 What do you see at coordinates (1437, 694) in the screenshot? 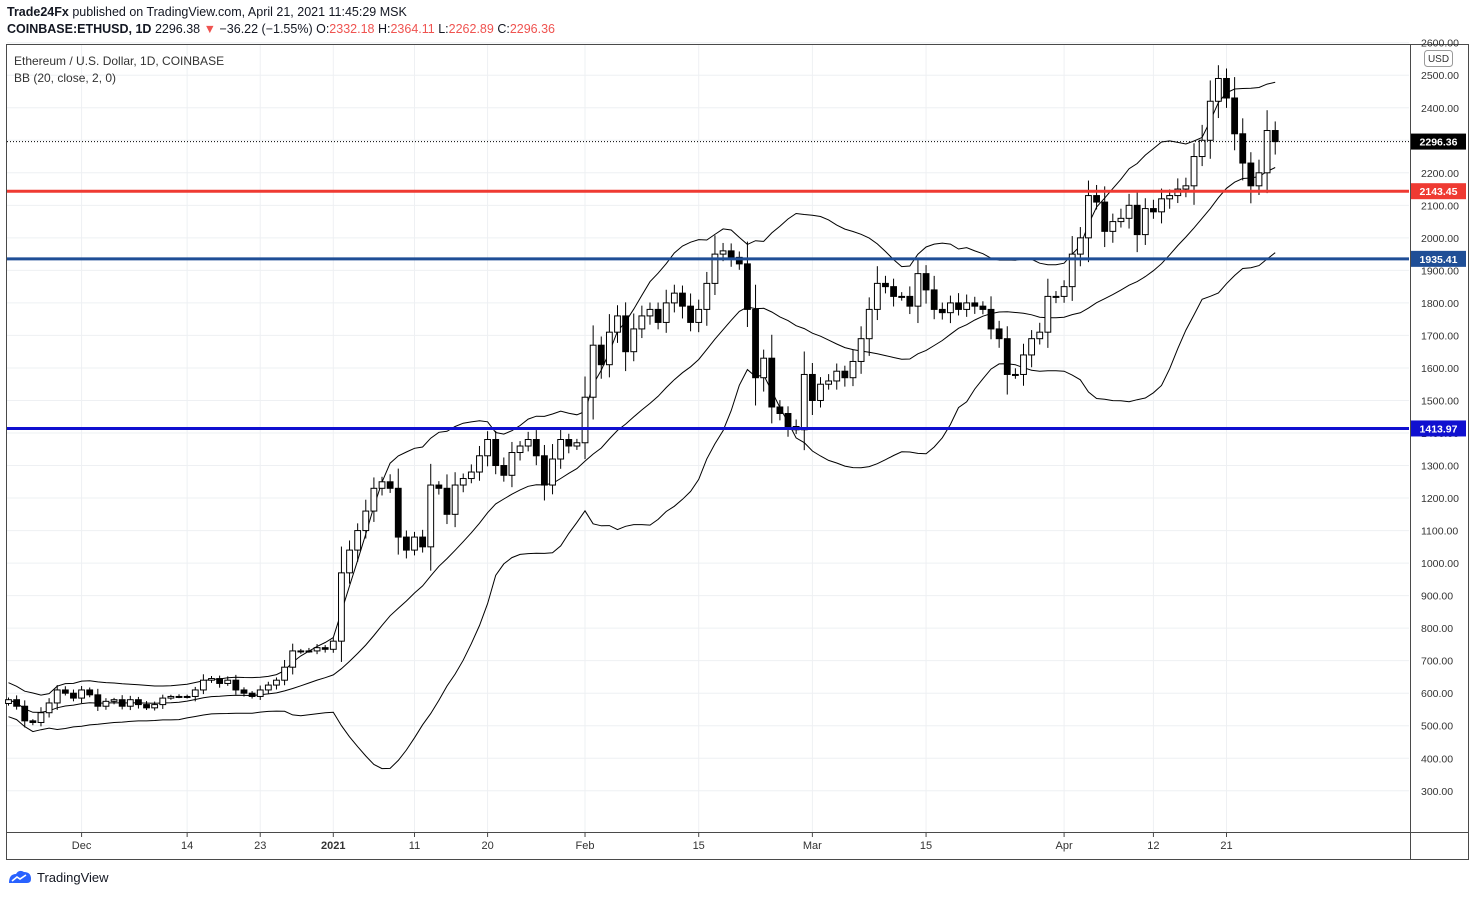
I see `price-tick-label: 600.00` at bounding box center [1437, 694].